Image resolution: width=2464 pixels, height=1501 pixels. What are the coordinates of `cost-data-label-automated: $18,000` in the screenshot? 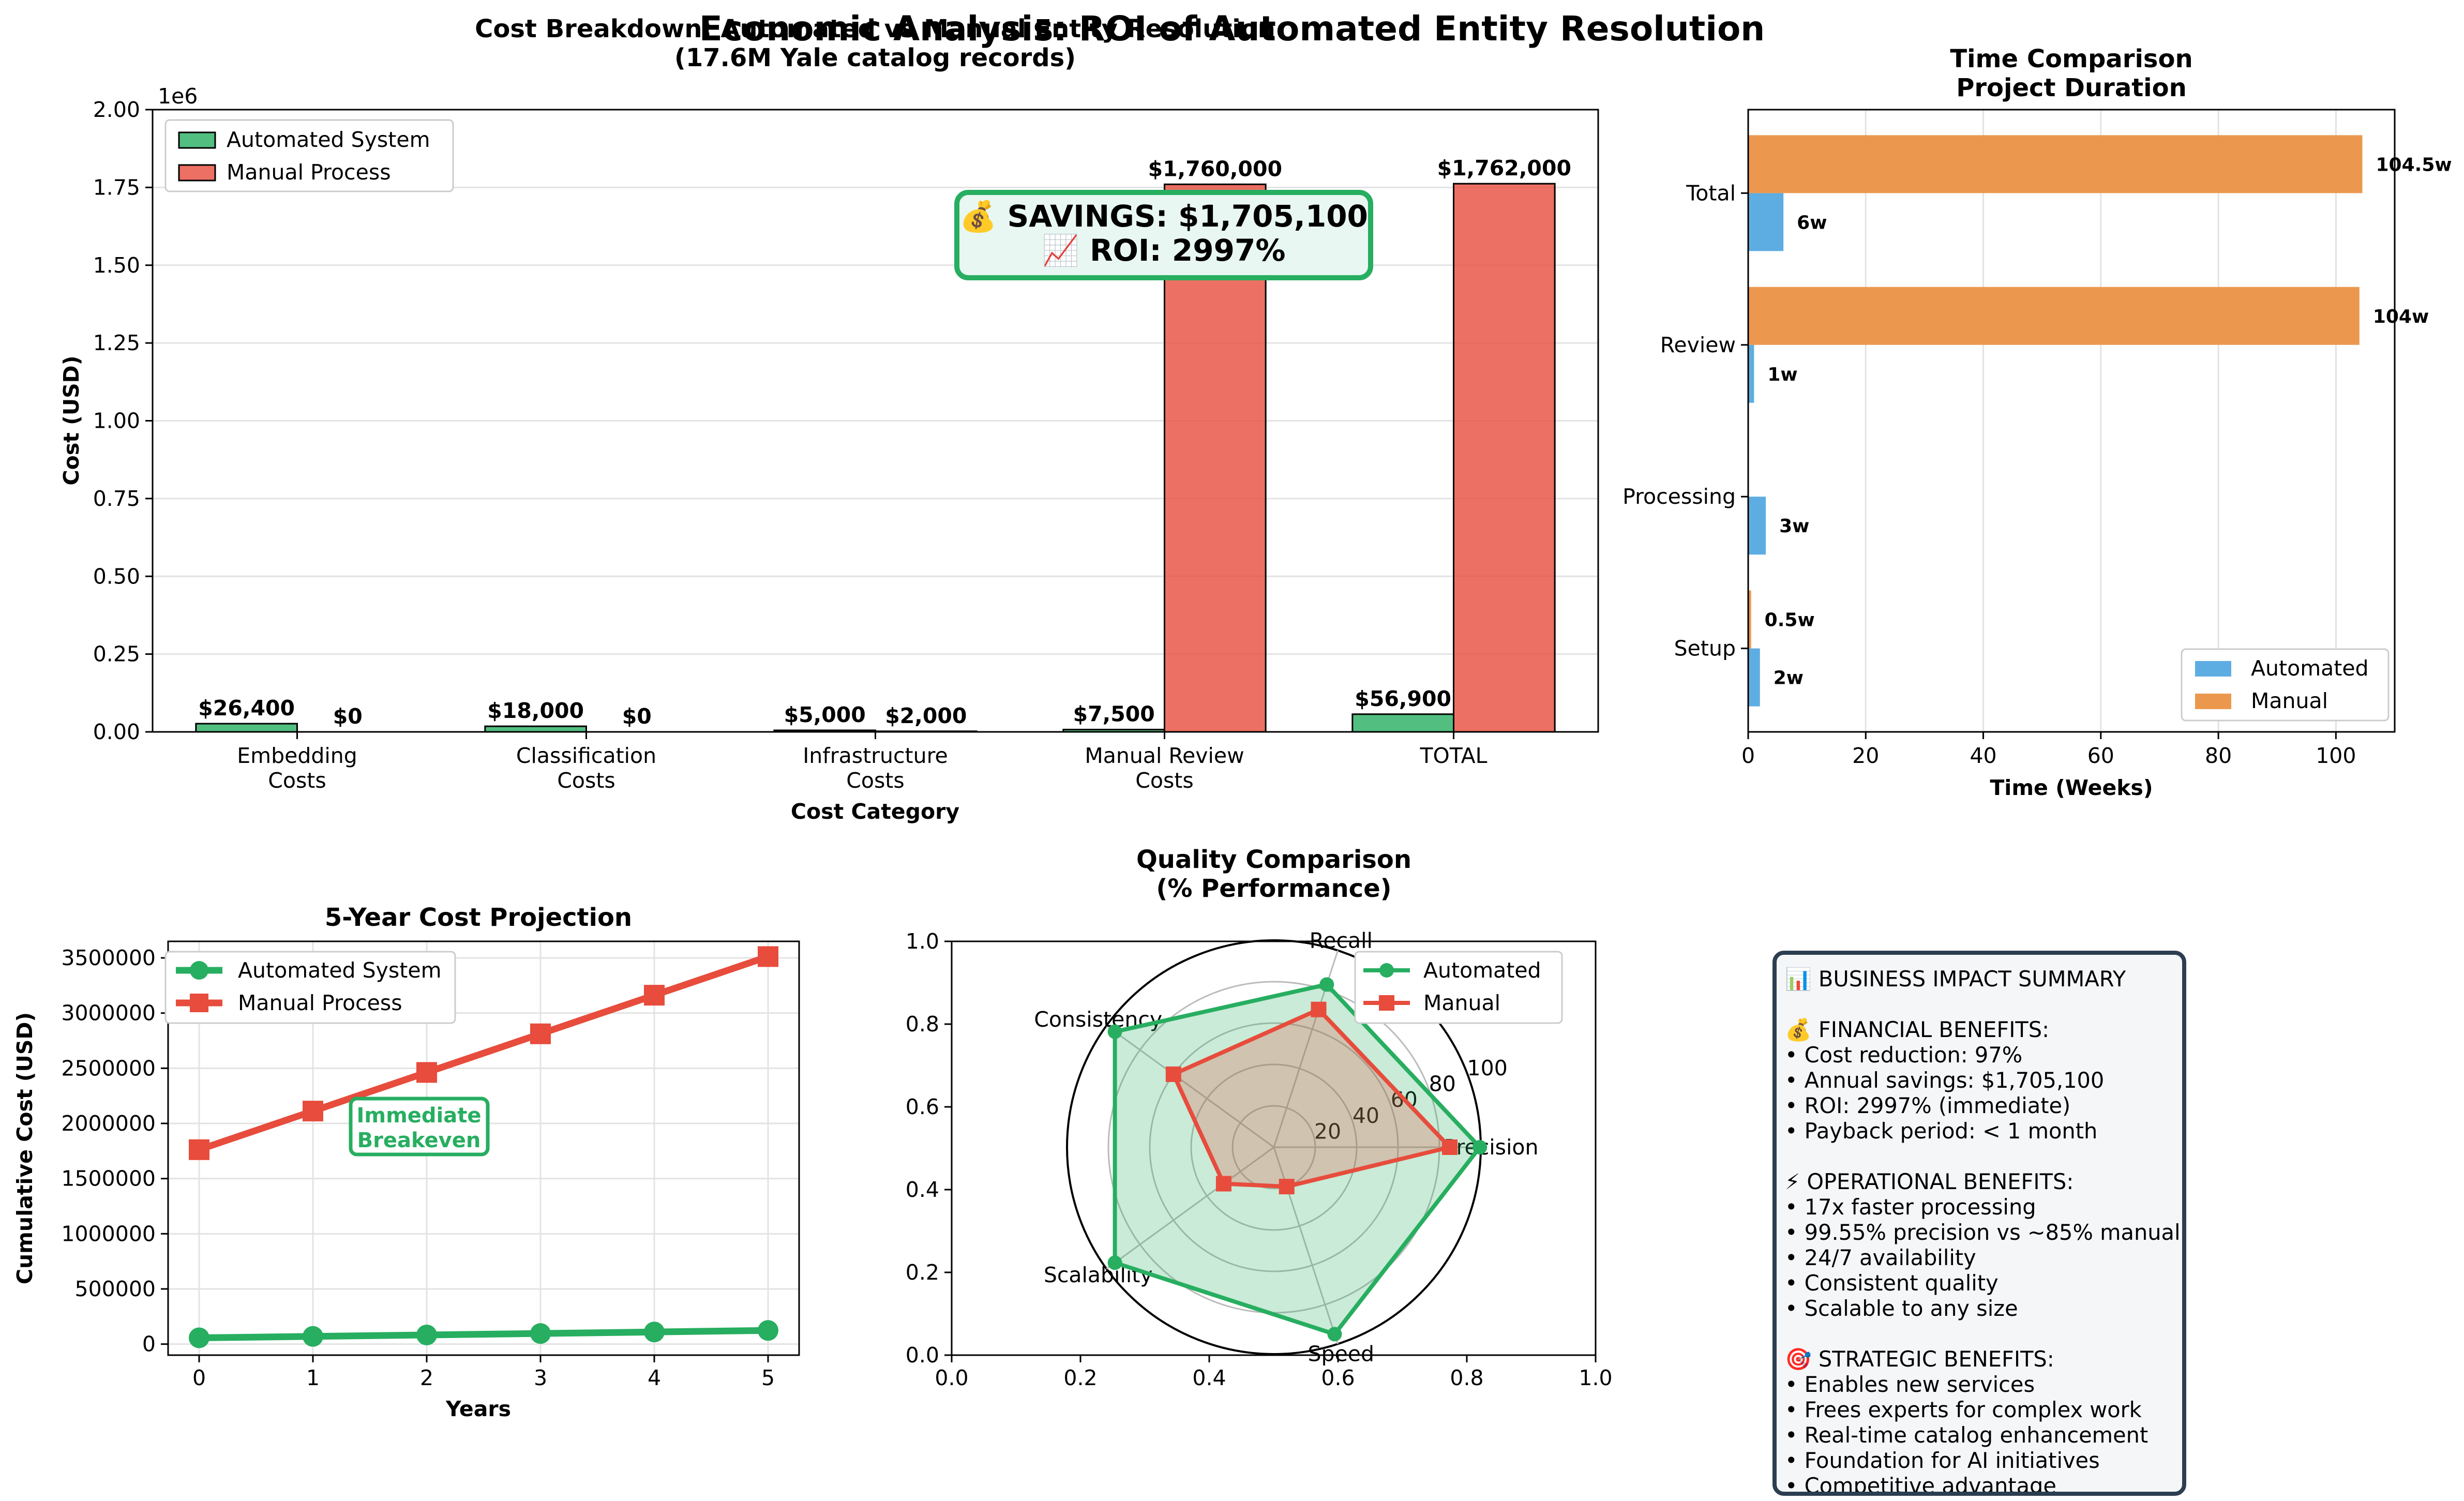 It's located at (535, 710).